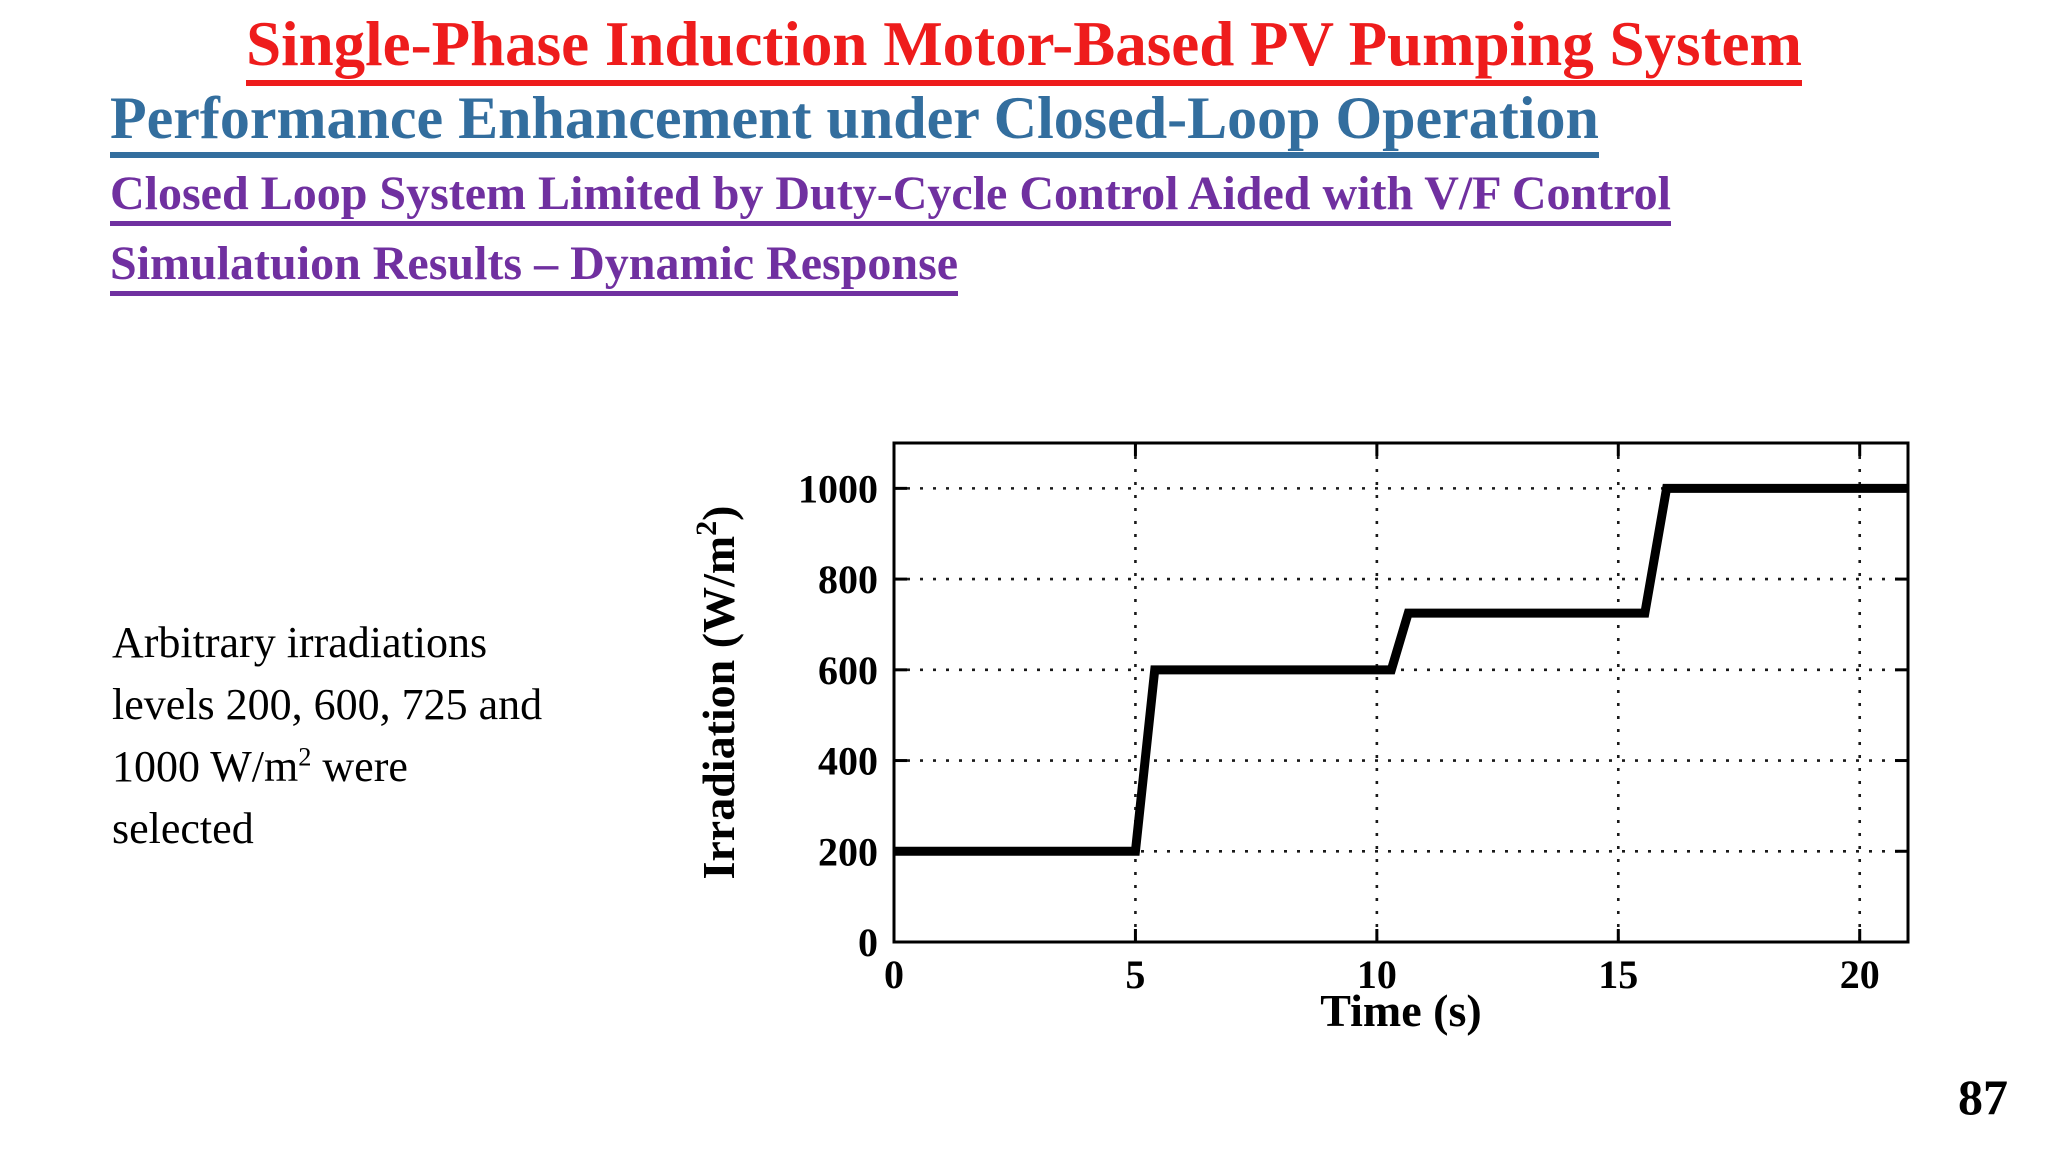 The width and height of the screenshot is (2048, 1152). What do you see at coordinates (894, 974) in the screenshot?
I see `x-tick-label: 0` at bounding box center [894, 974].